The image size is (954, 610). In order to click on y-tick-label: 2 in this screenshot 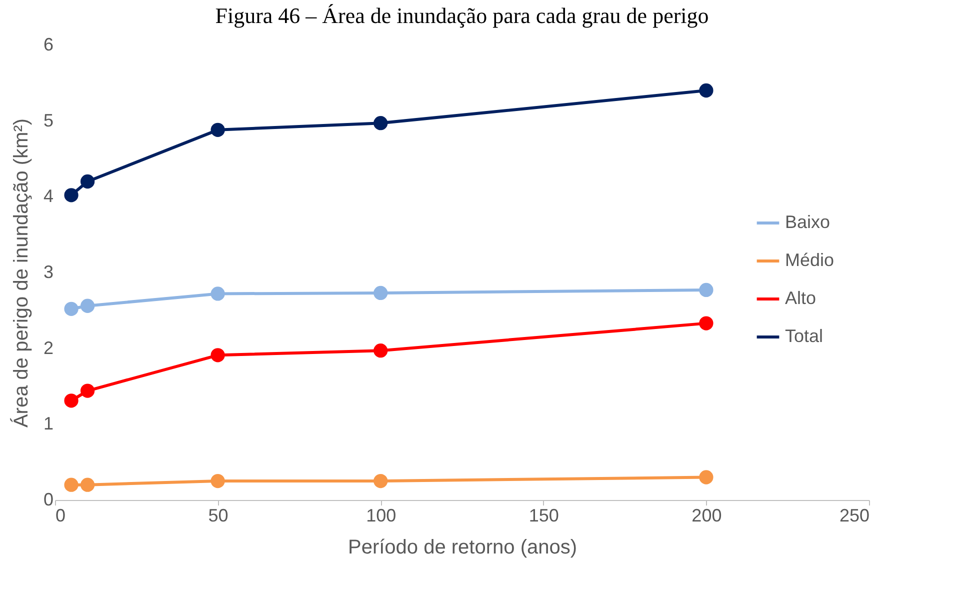, I will do `click(48, 348)`.